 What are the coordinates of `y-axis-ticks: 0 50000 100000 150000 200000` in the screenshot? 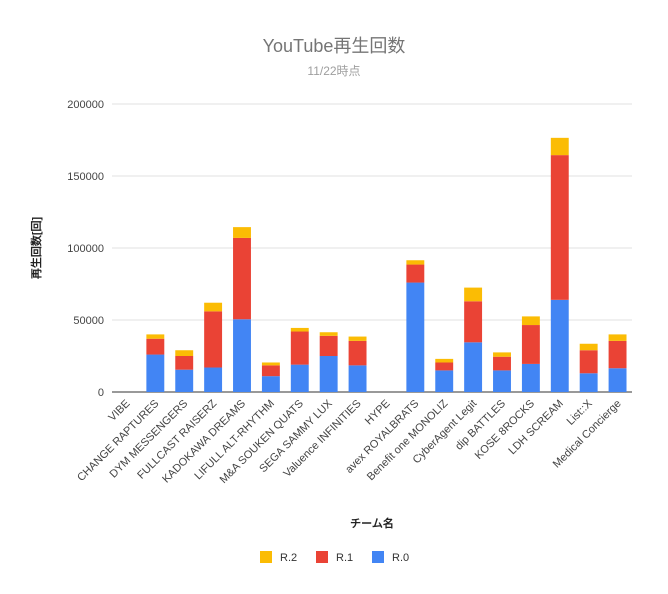 It's located at (85, 249).